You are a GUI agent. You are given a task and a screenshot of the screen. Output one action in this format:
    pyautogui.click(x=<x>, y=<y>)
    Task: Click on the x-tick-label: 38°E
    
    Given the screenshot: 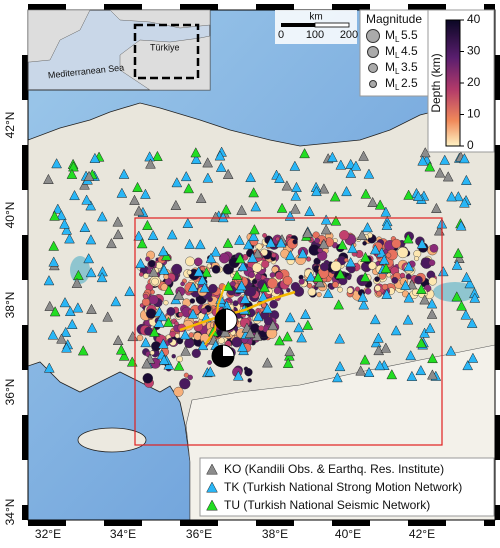 What is the action you would take?
    pyautogui.click(x=275, y=534)
    